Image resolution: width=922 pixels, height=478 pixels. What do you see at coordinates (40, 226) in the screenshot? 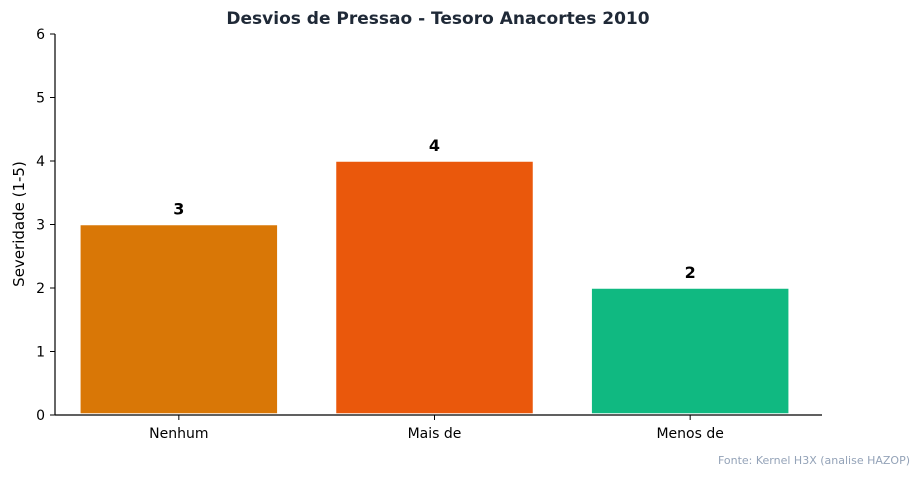
I see `y-tick-label: 3` at bounding box center [40, 226].